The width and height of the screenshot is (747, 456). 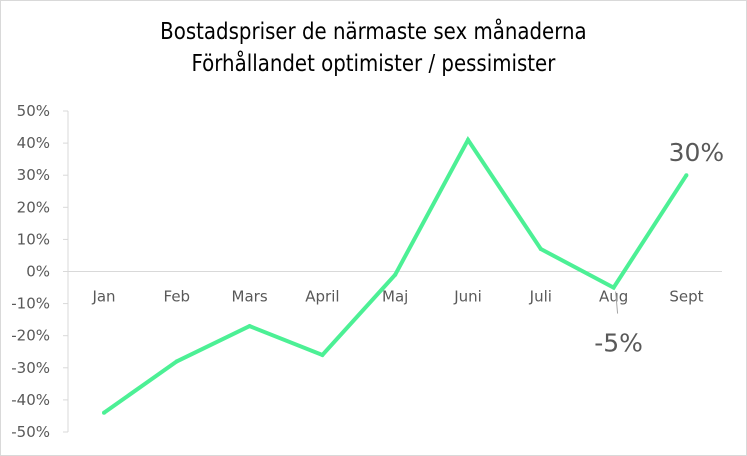 I want to click on x-tick-label: Juni, so click(x=467, y=297).